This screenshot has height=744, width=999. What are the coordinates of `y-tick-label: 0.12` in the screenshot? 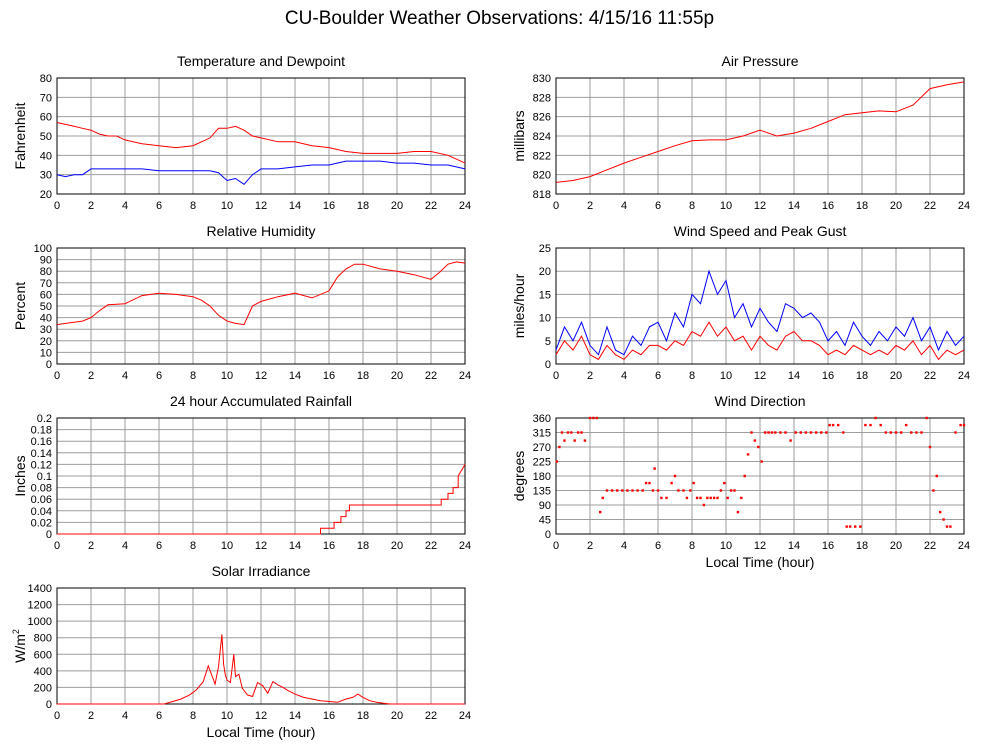 It's located at (41, 465).